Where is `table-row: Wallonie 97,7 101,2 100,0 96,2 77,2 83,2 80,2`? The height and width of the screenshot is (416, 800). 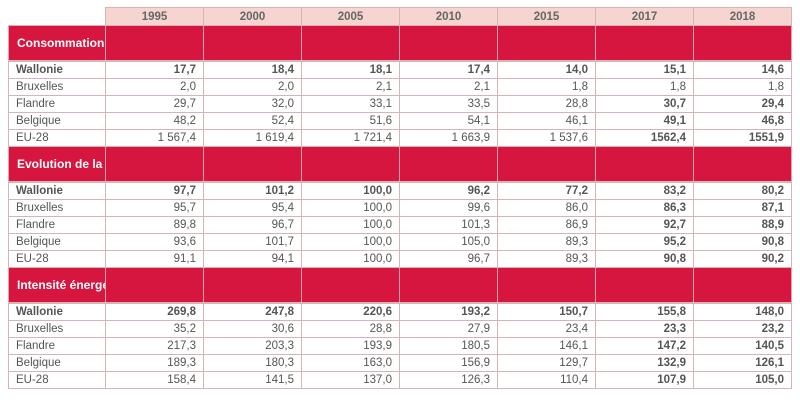
table-row: Wallonie 97,7 101,2 100,0 96,2 77,2 83,2 80,2 is located at coordinates (400, 190).